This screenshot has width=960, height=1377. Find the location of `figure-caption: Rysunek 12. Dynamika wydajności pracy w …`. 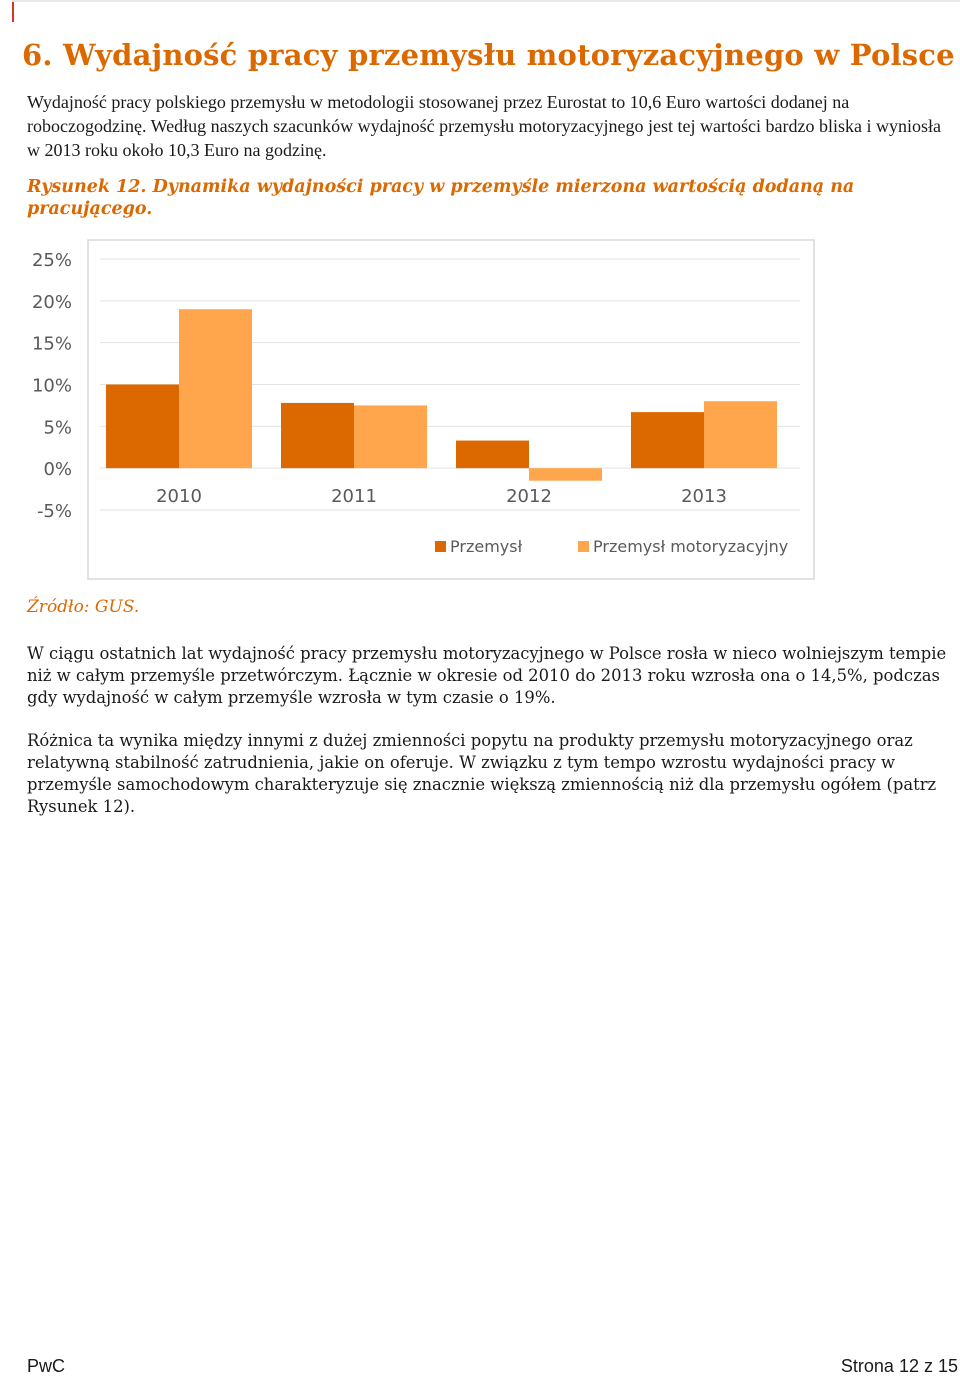

figure-caption: Rysunek 12. Dynamika wydajności pracy w … is located at coordinates (441, 198).